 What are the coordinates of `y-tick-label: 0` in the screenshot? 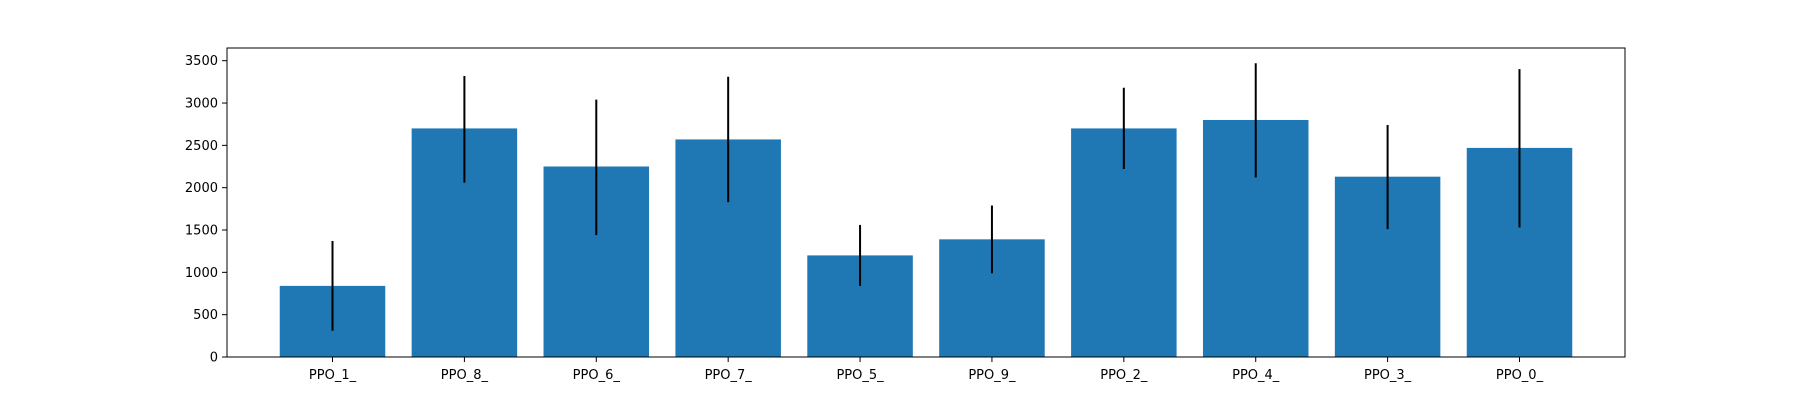 It's located at (214, 358).